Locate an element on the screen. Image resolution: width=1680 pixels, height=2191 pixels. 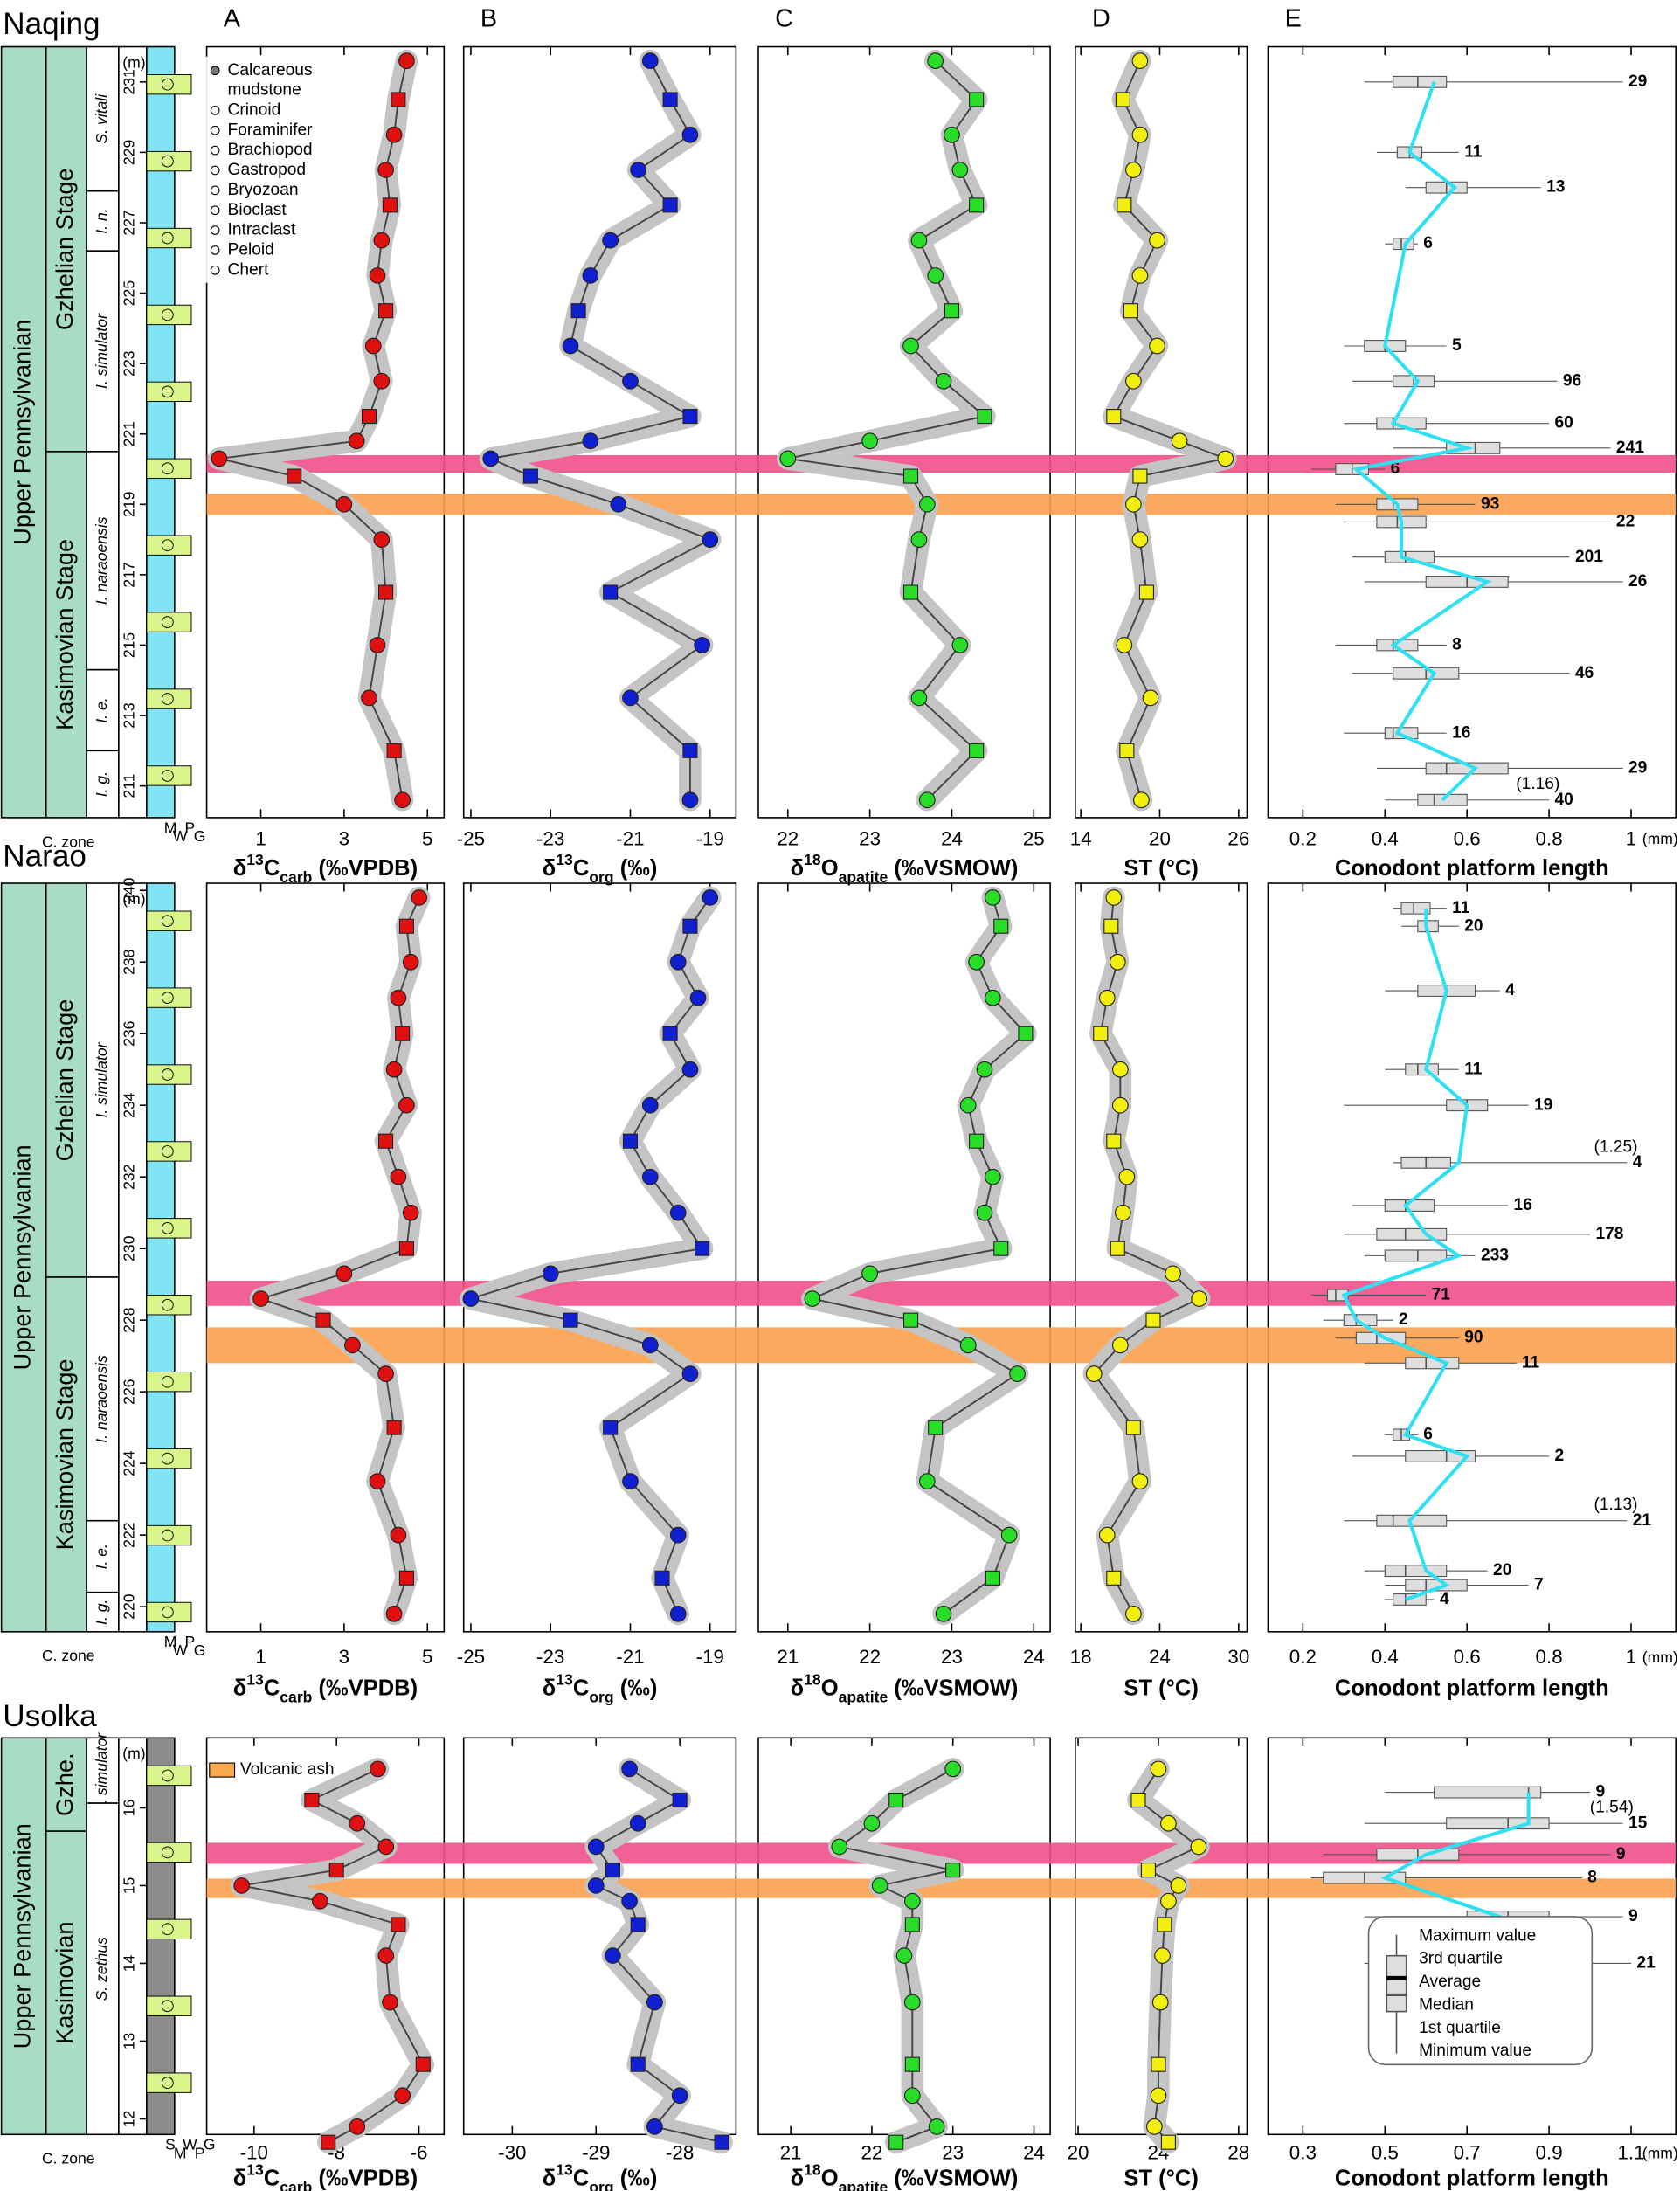
height-label: 229 is located at coordinates (128, 152).